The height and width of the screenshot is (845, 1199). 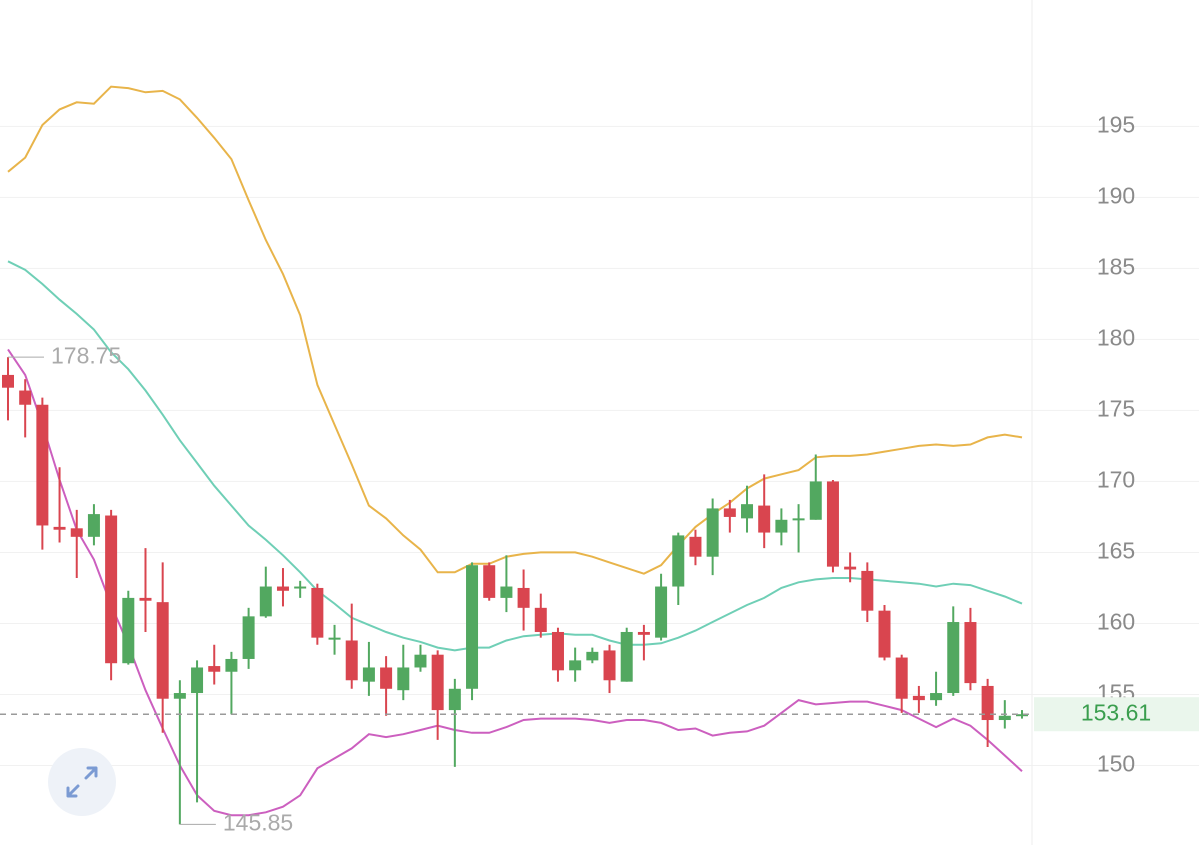 I want to click on y-tick-label: 150, so click(x=1116, y=764).